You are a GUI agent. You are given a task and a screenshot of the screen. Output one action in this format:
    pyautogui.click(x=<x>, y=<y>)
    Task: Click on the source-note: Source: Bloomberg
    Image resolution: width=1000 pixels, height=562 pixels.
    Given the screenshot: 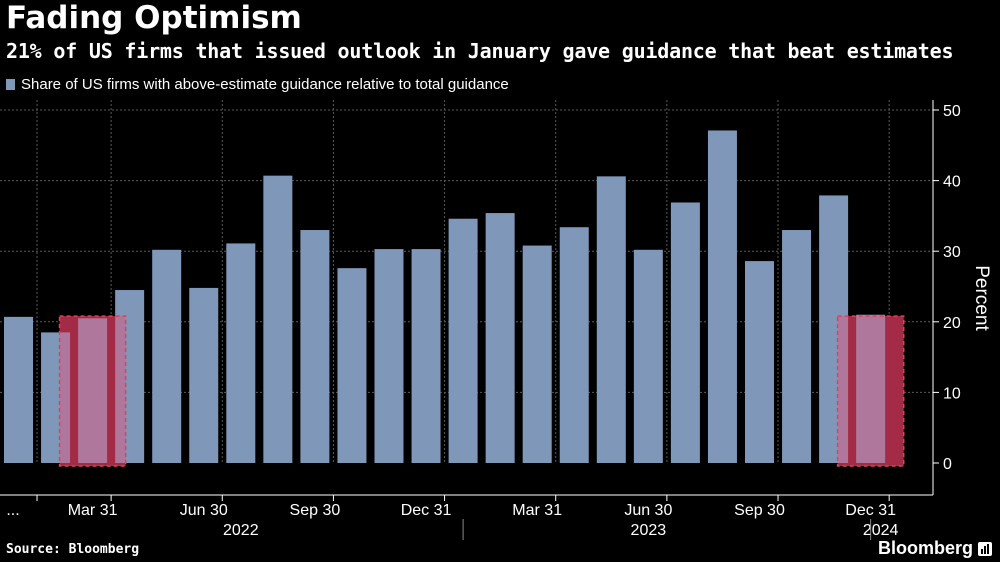 What is the action you would take?
    pyautogui.click(x=73, y=549)
    